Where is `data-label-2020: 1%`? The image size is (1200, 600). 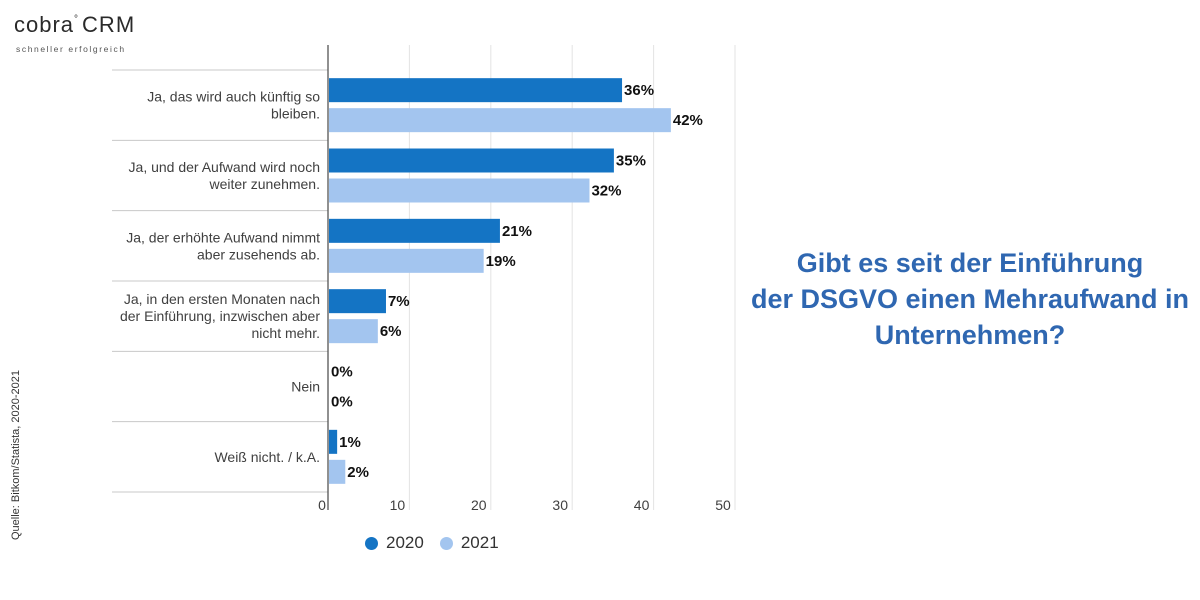
data-label-2020: 1% is located at coordinates (350, 442).